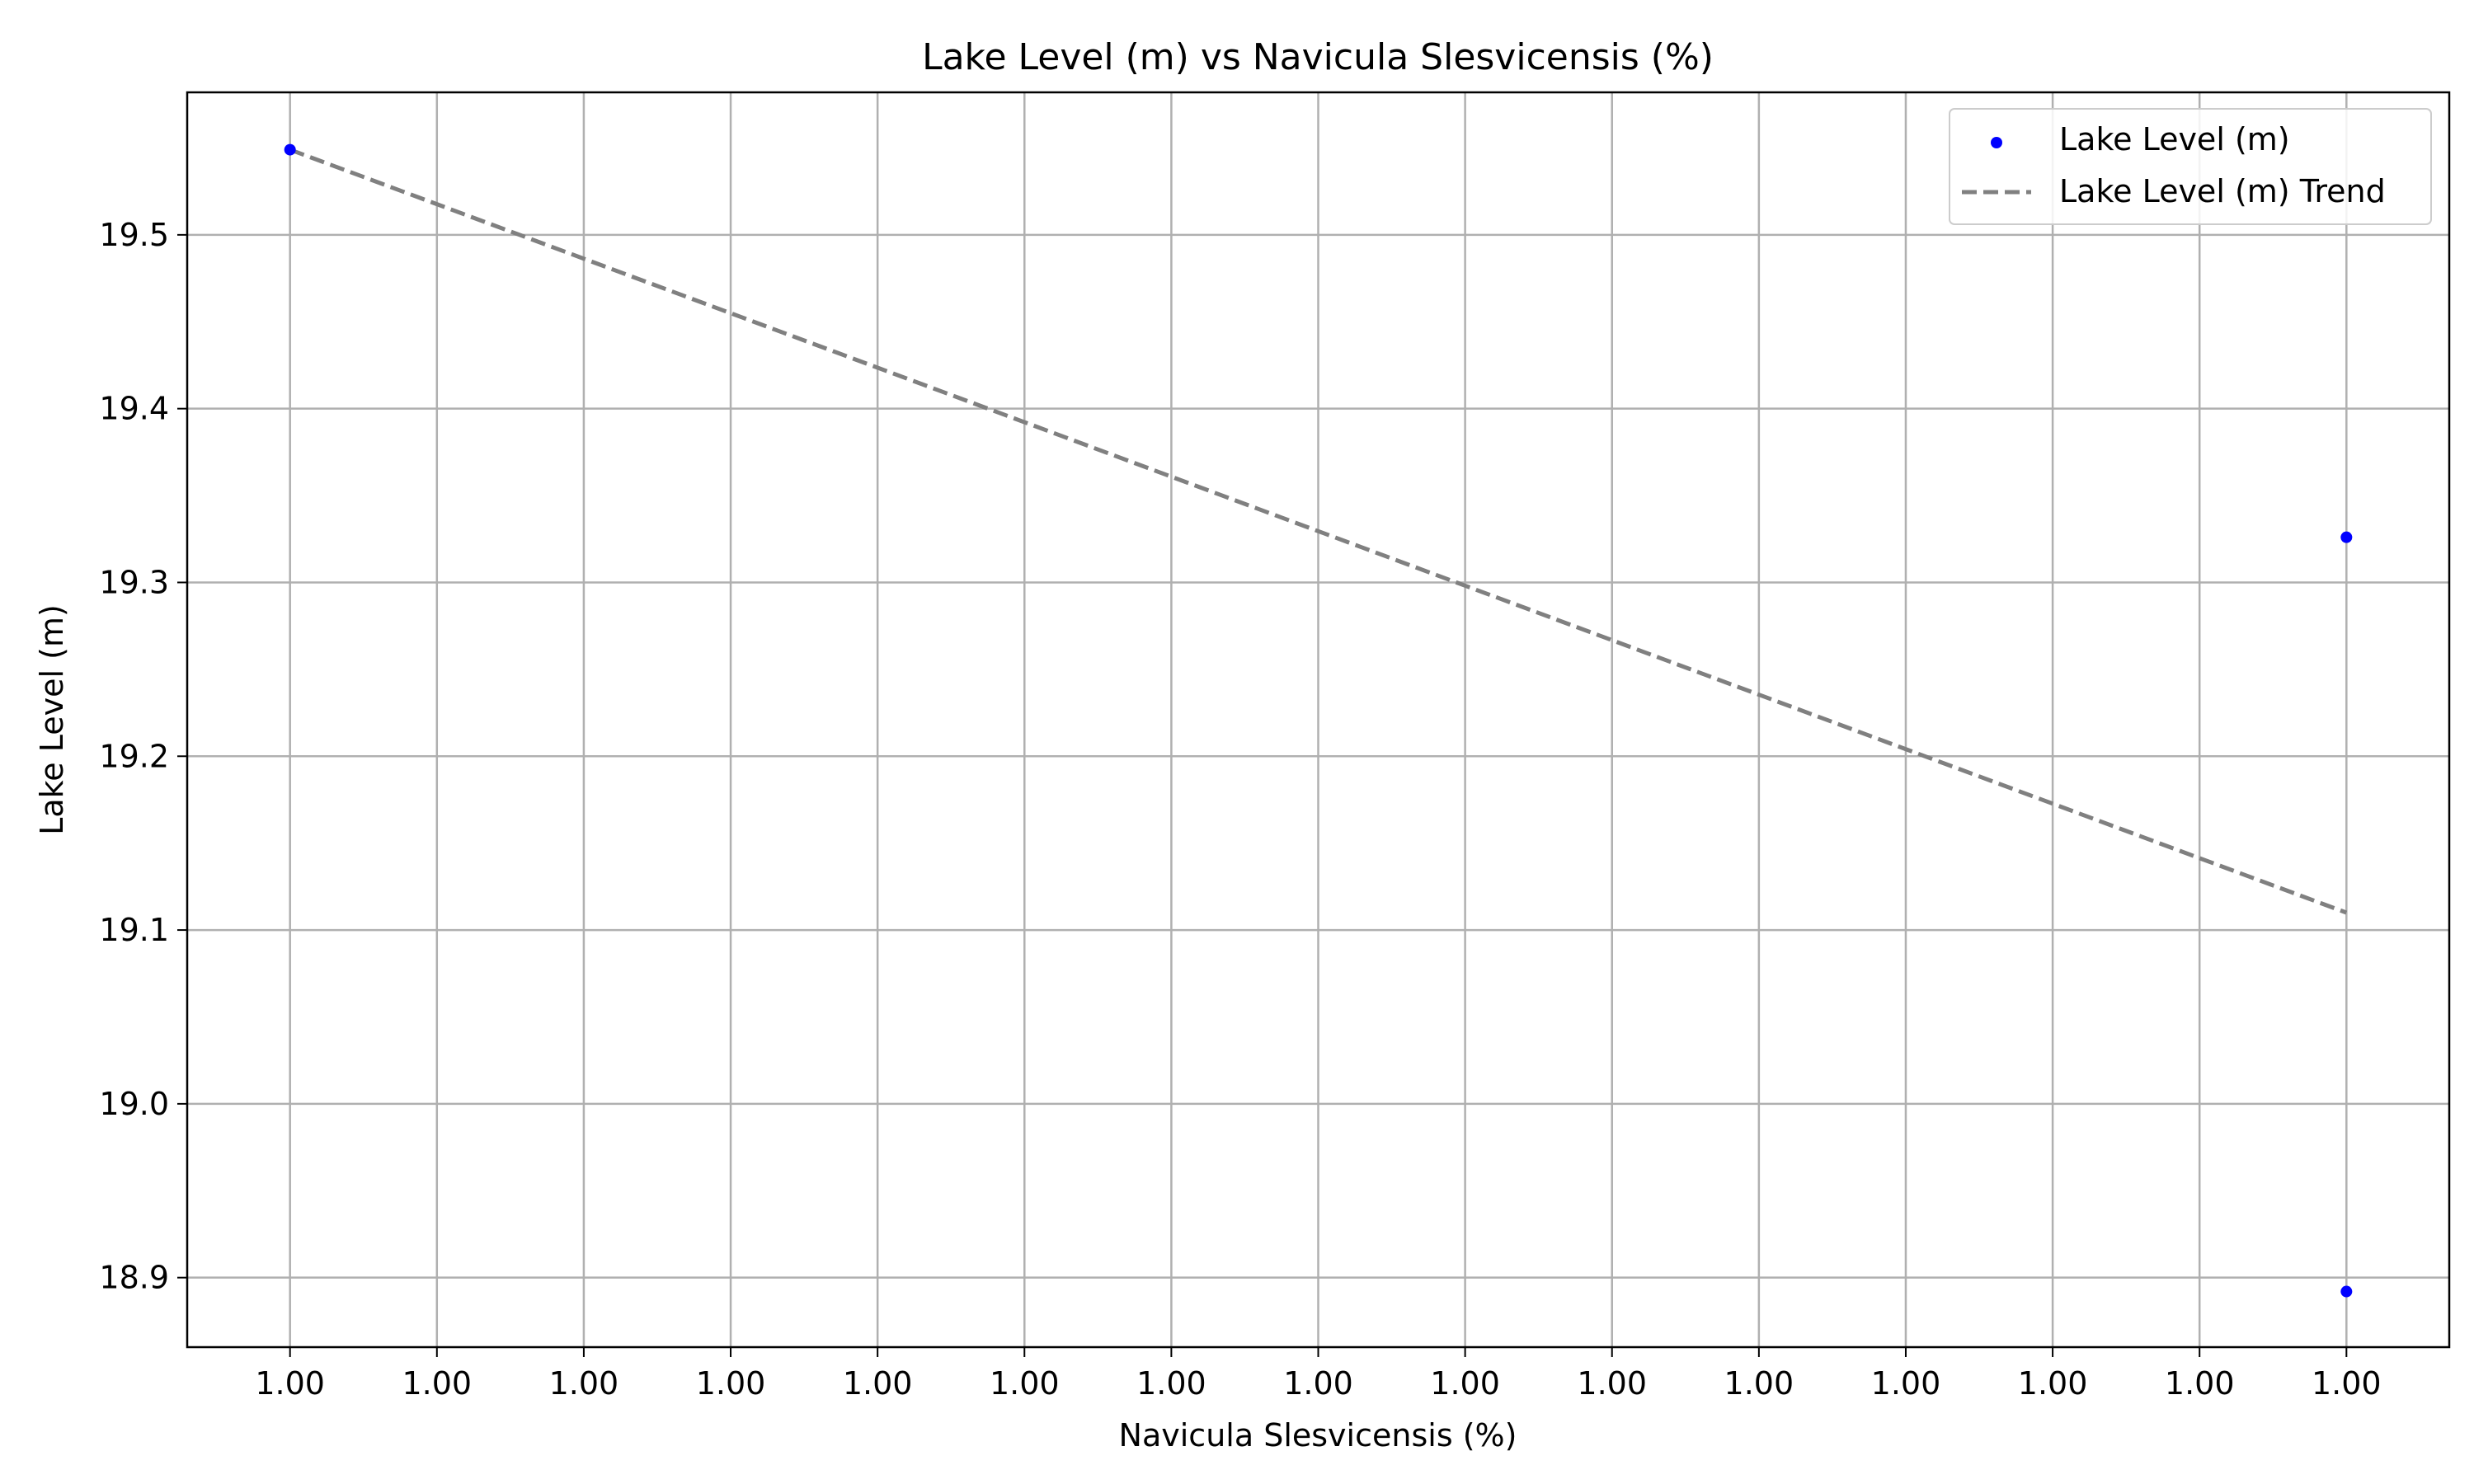 Image resolution: width=2474 pixels, height=1484 pixels. Describe the element at coordinates (52, 719) in the screenshot. I see `y-axis-label: Lake Level (m)` at that location.